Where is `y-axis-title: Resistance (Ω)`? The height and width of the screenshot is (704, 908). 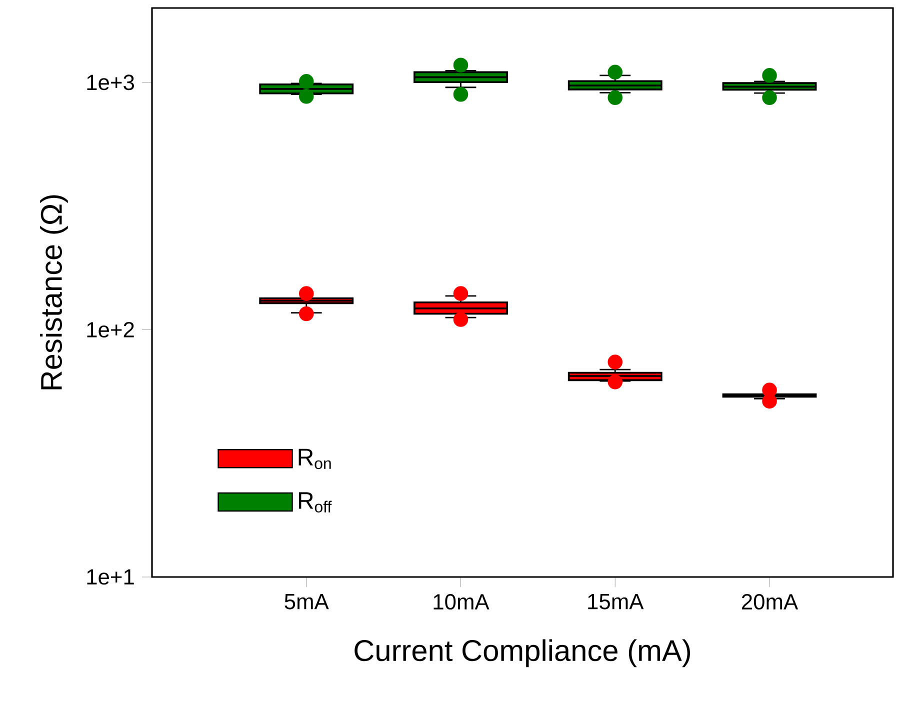 y-axis-title: Resistance (Ω) is located at coordinates (54, 292).